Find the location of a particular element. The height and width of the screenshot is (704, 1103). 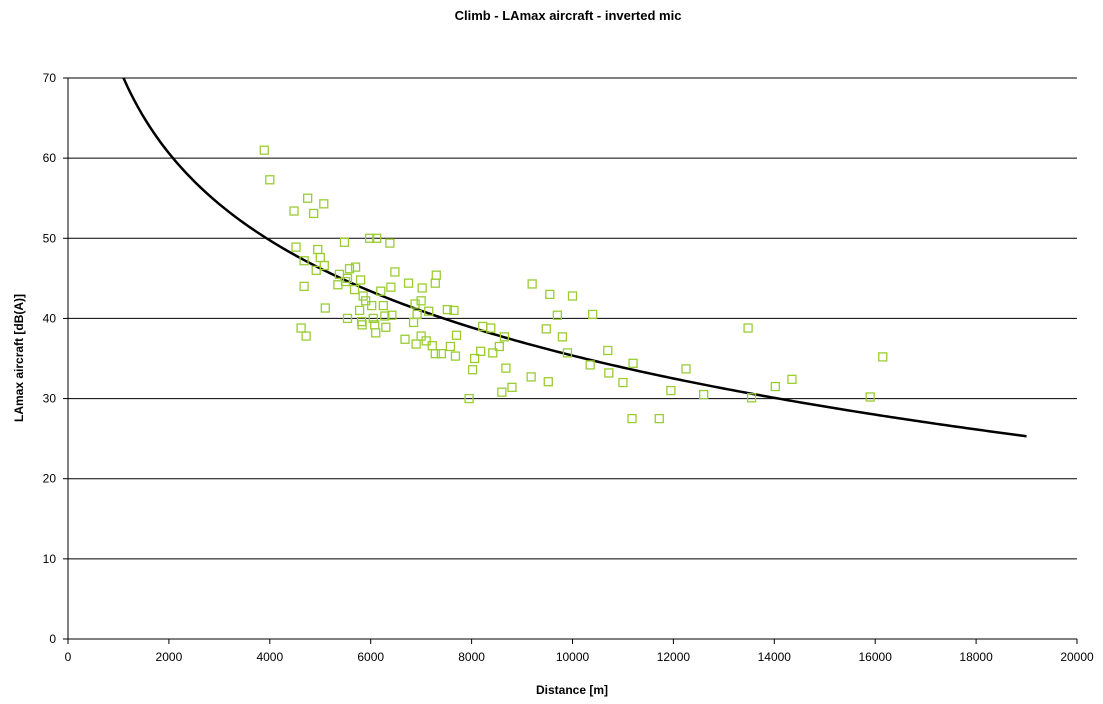

x-tick-label: 2000 is located at coordinates (169, 657).